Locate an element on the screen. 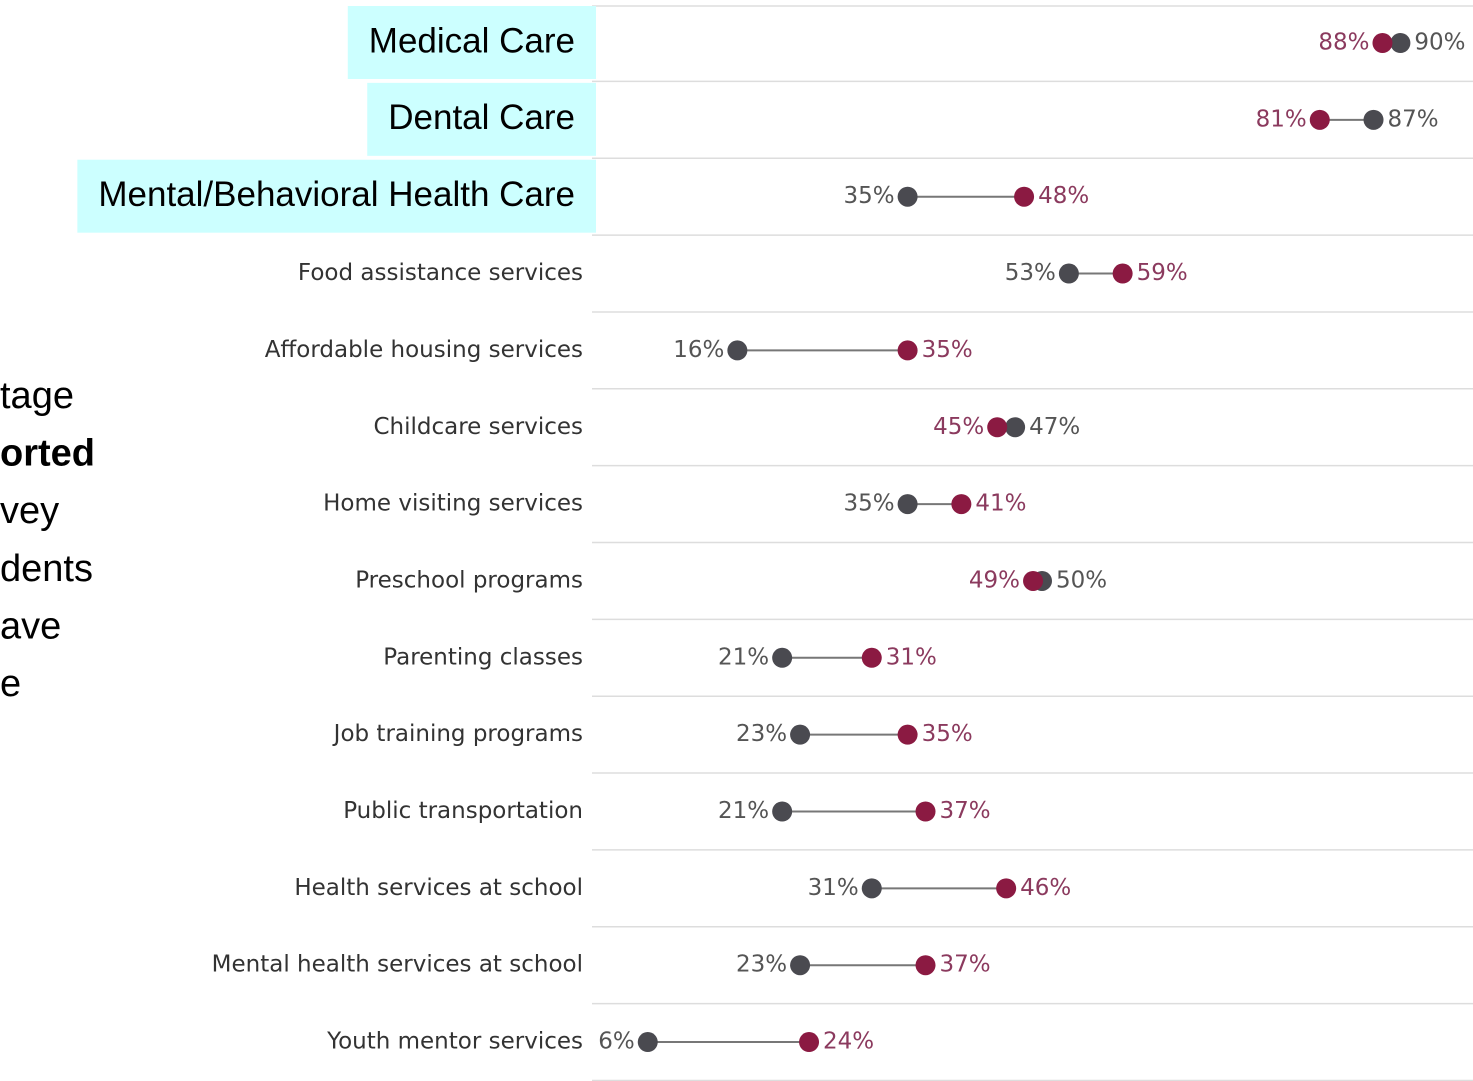 The image size is (1473, 1081). value-label: 49% is located at coordinates (994, 580).